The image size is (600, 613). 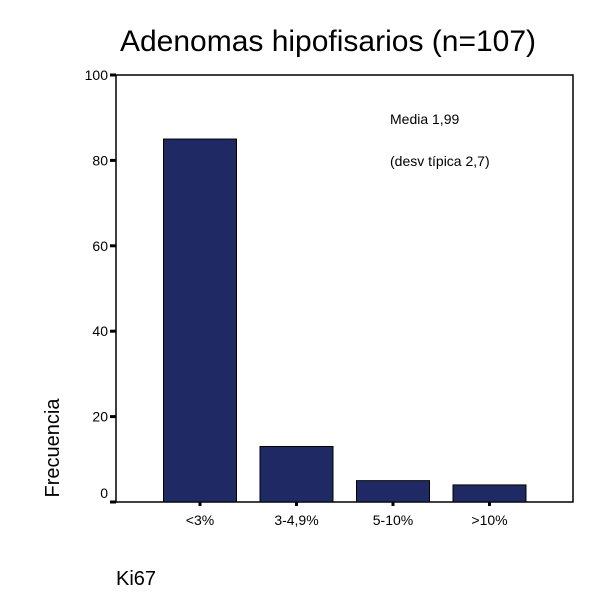 I want to click on y-tick-label: 20, so click(x=100, y=417).